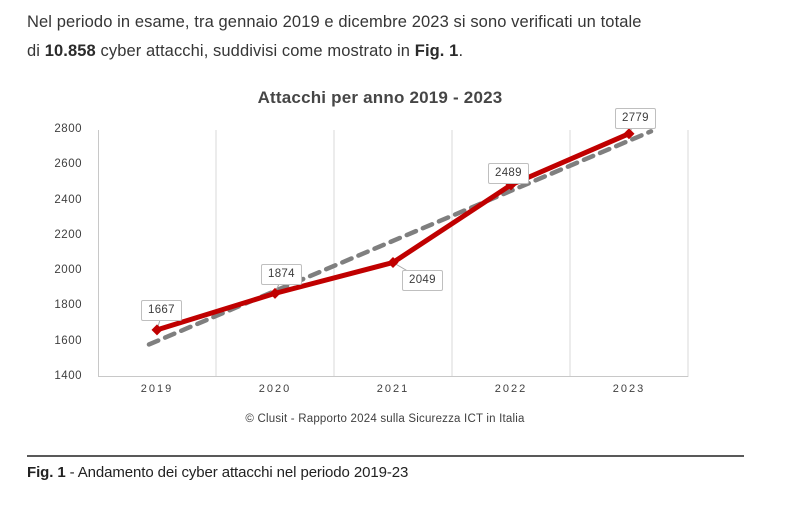  Describe the element at coordinates (275, 389) in the screenshot. I see `x-axis-tick-label: 2020` at that location.